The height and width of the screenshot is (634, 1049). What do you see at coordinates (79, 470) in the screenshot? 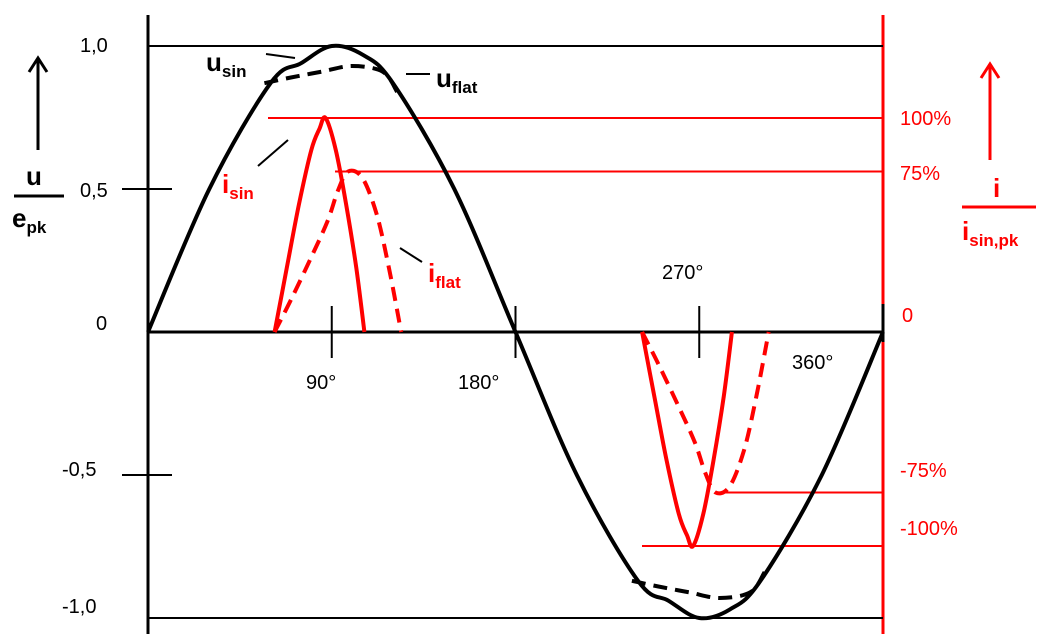
I see `left-tick-label--0.5: -0,5` at bounding box center [79, 470].